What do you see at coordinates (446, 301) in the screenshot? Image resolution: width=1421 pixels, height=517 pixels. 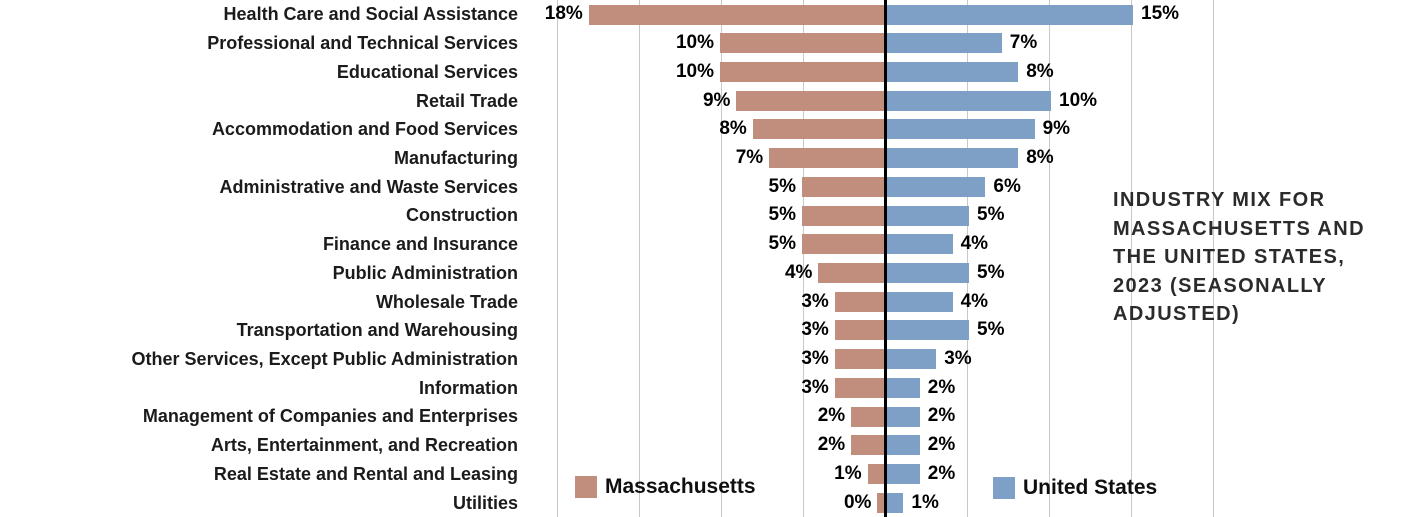 I see `category-label: Wholesale Trade` at bounding box center [446, 301].